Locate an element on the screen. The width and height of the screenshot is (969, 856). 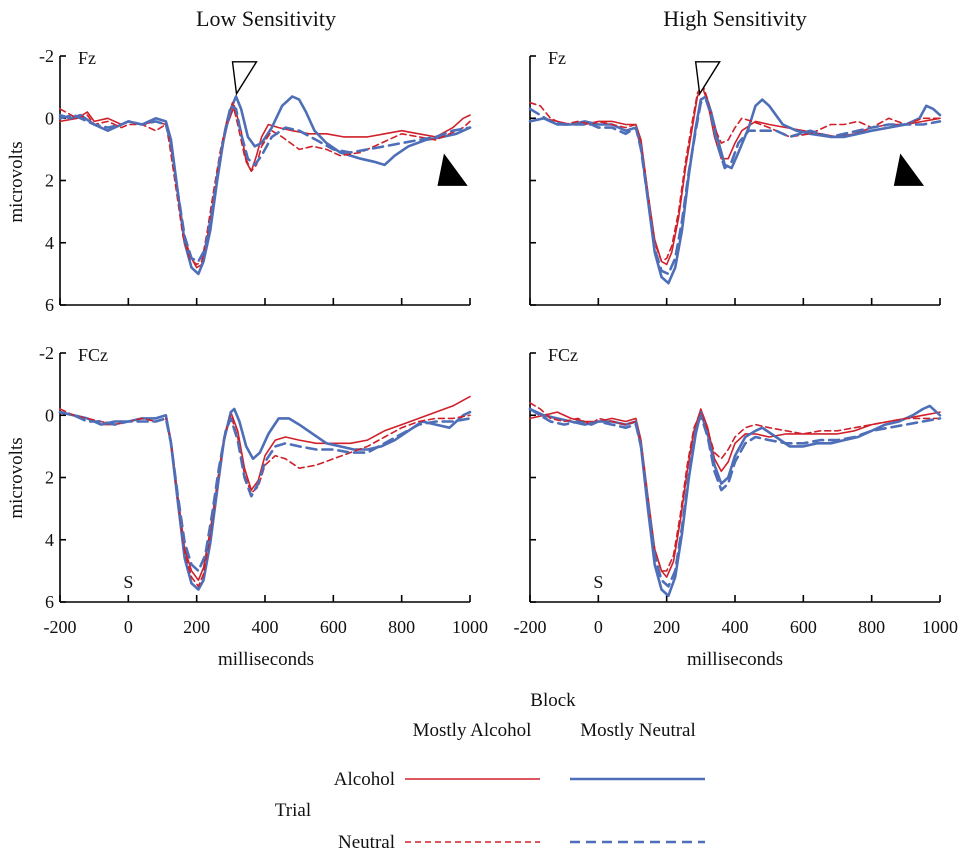
x-axis-label-right: milliseconds is located at coordinates (735, 659).